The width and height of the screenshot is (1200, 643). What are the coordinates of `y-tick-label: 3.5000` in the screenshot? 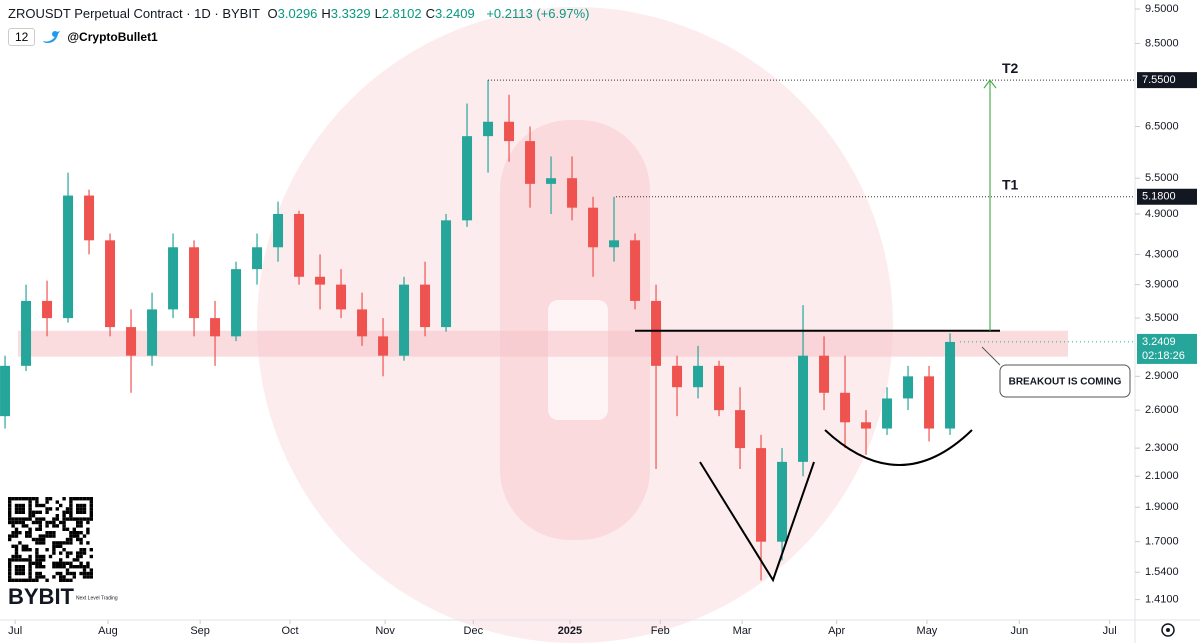 It's located at (1162, 318).